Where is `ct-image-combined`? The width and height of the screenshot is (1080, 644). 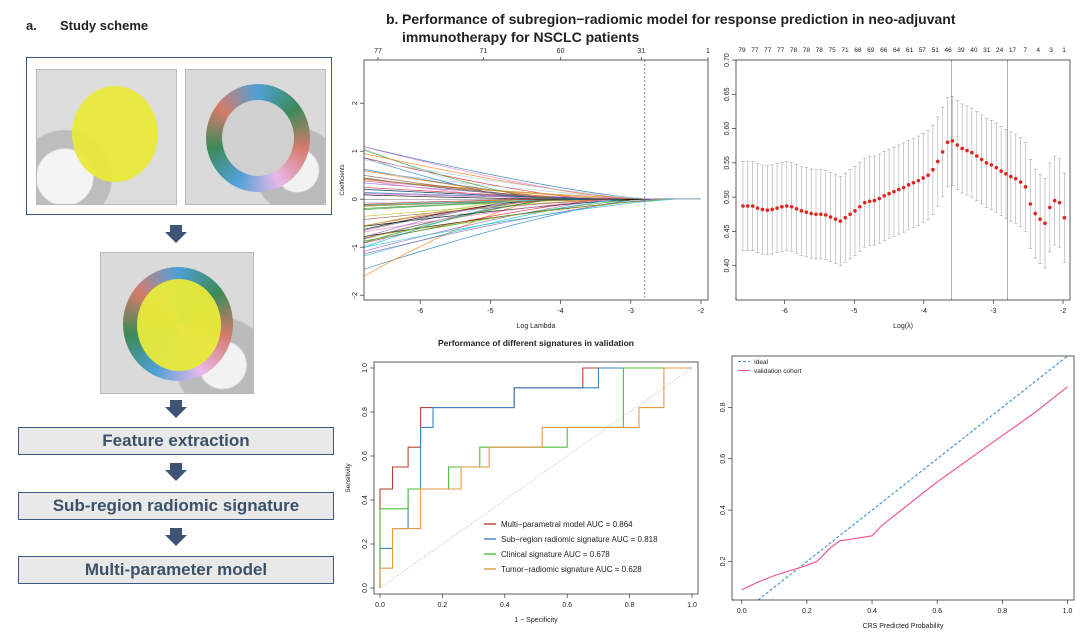 ct-image-combined is located at coordinates (177, 323).